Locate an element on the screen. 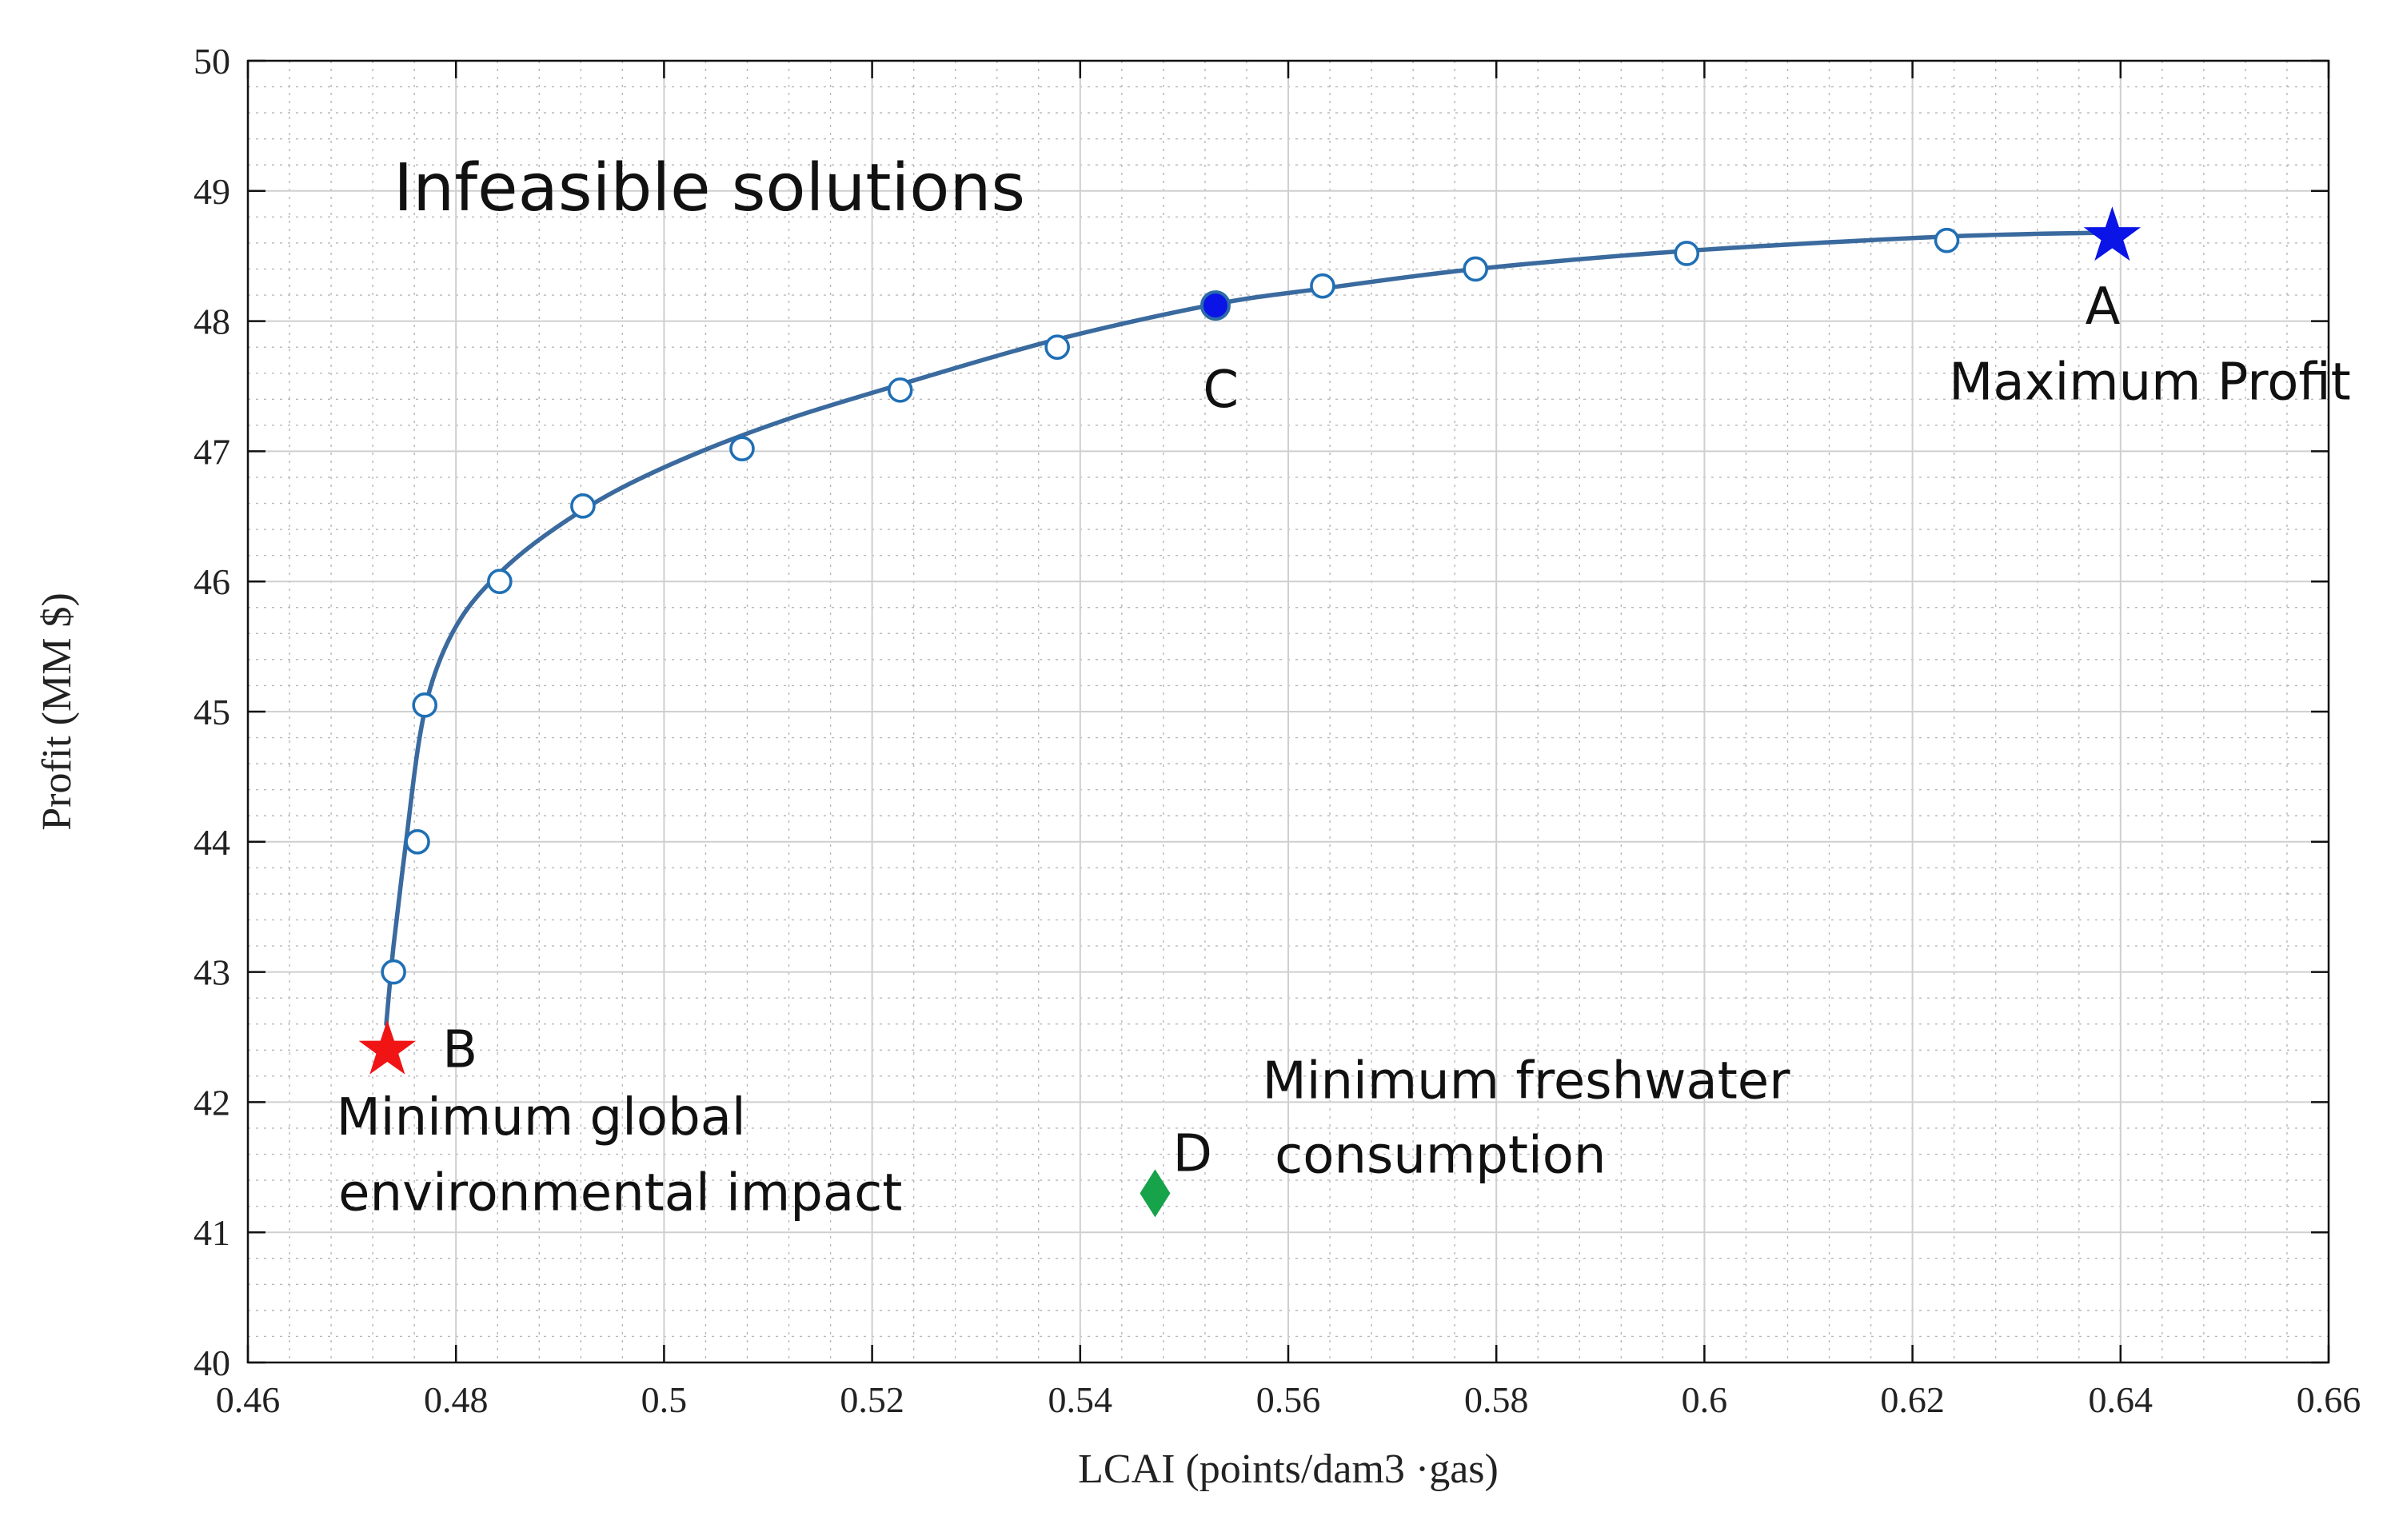 The width and height of the screenshot is (2383, 1540). x-tick-label: 0.62 is located at coordinates (1912, 1399).